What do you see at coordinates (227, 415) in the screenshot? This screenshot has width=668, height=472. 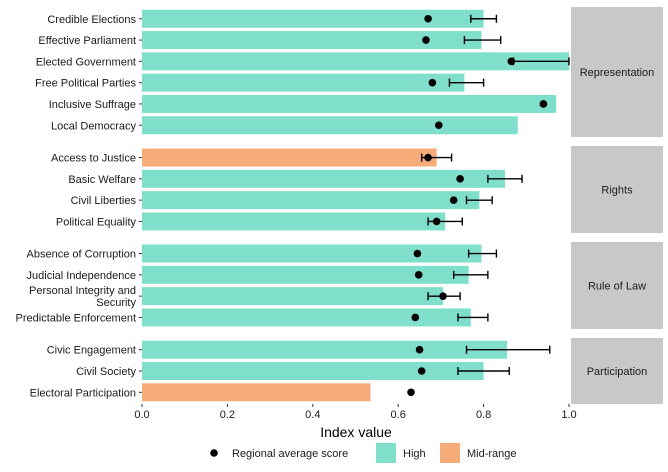 I see `x-tick-label: 0.2` at bounding box center [227, 415].